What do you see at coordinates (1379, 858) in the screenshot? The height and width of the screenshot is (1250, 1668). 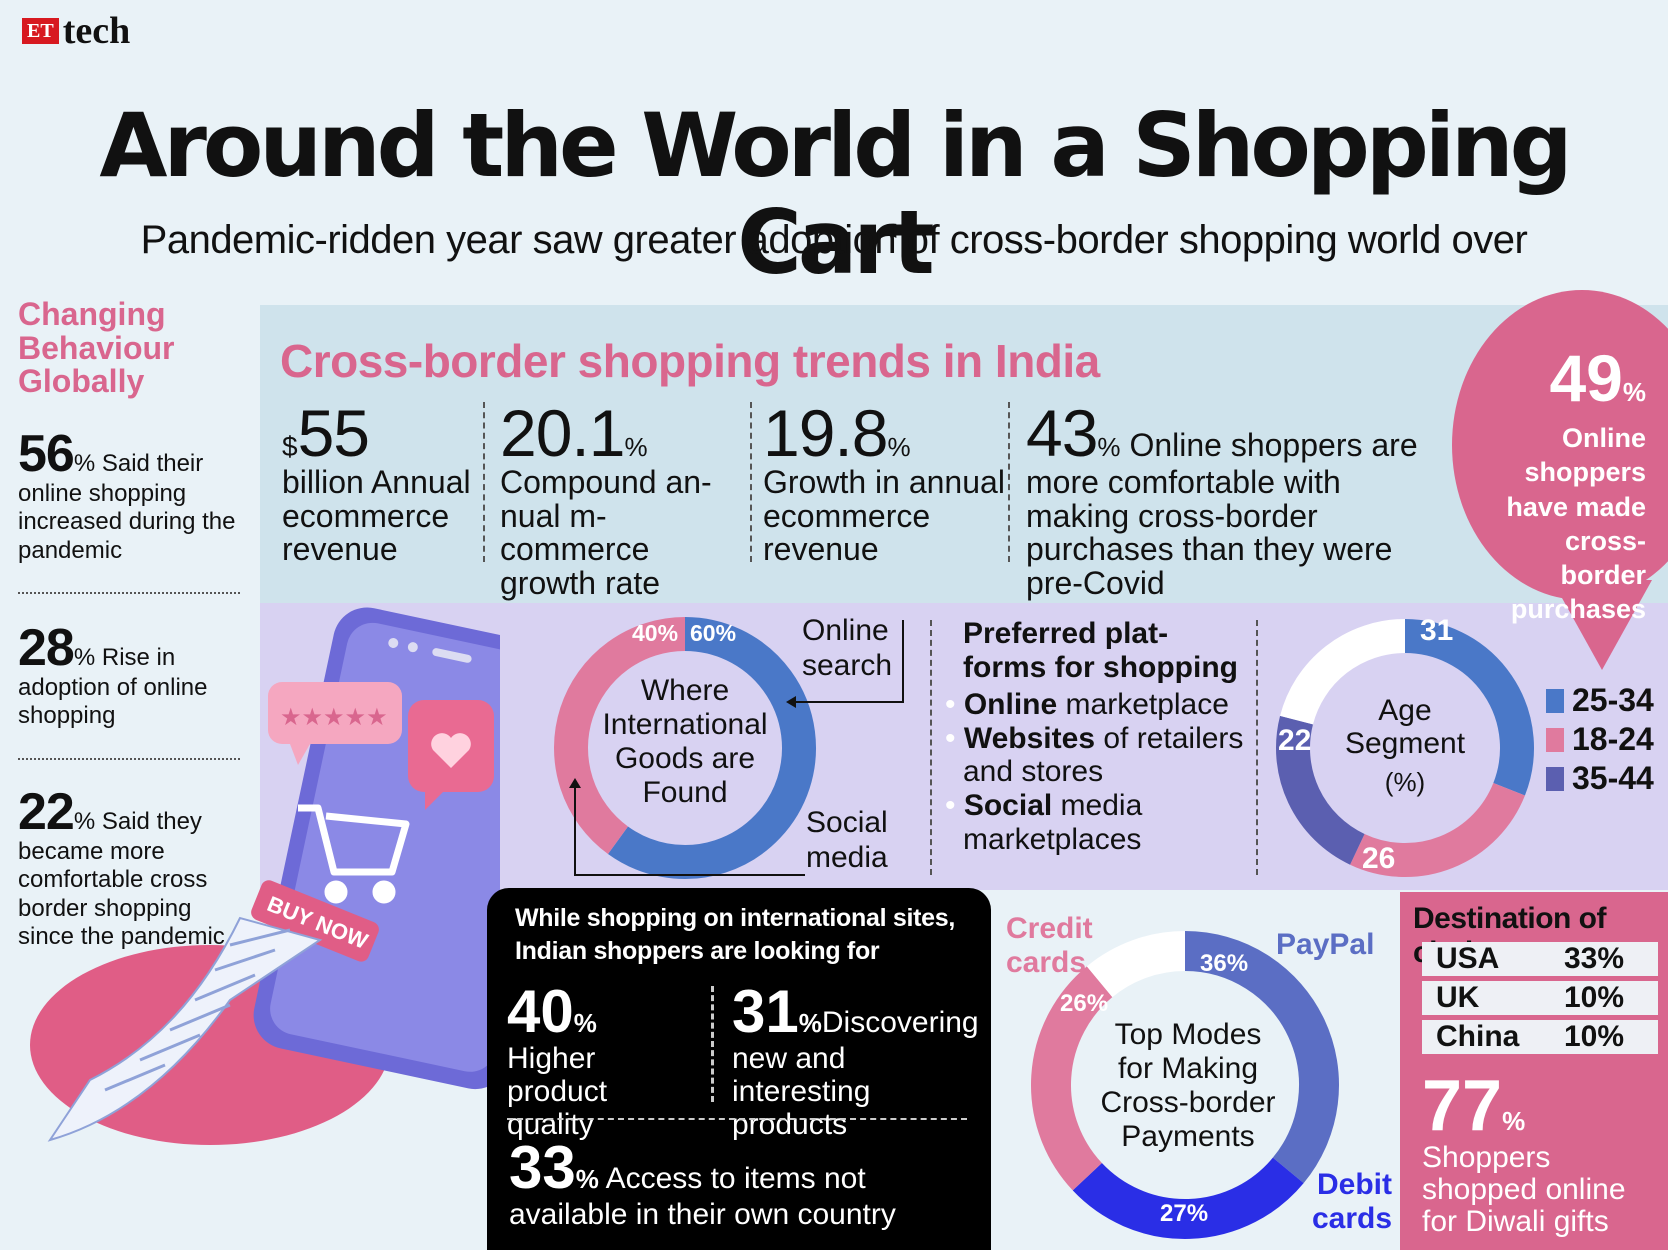 I see `age-slice-label-18-24: 26` at bounding box center [1379, 858].